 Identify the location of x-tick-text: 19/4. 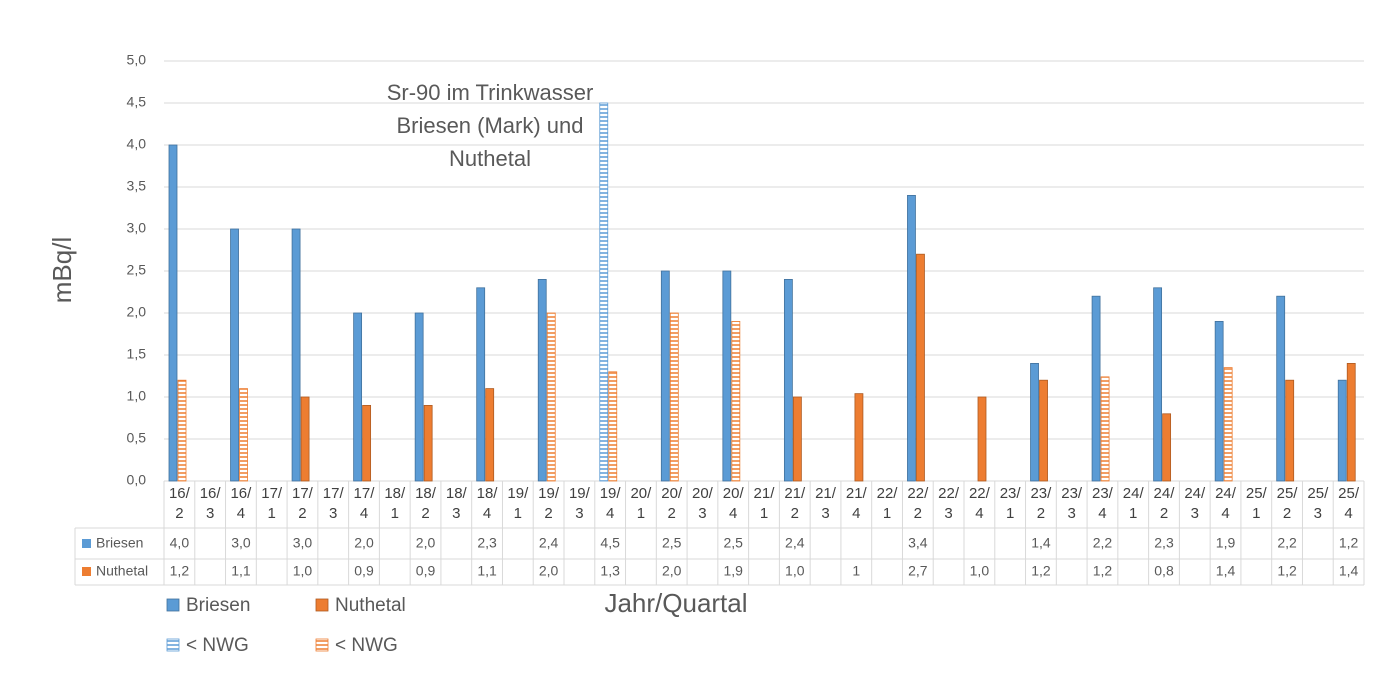
(610, 503).